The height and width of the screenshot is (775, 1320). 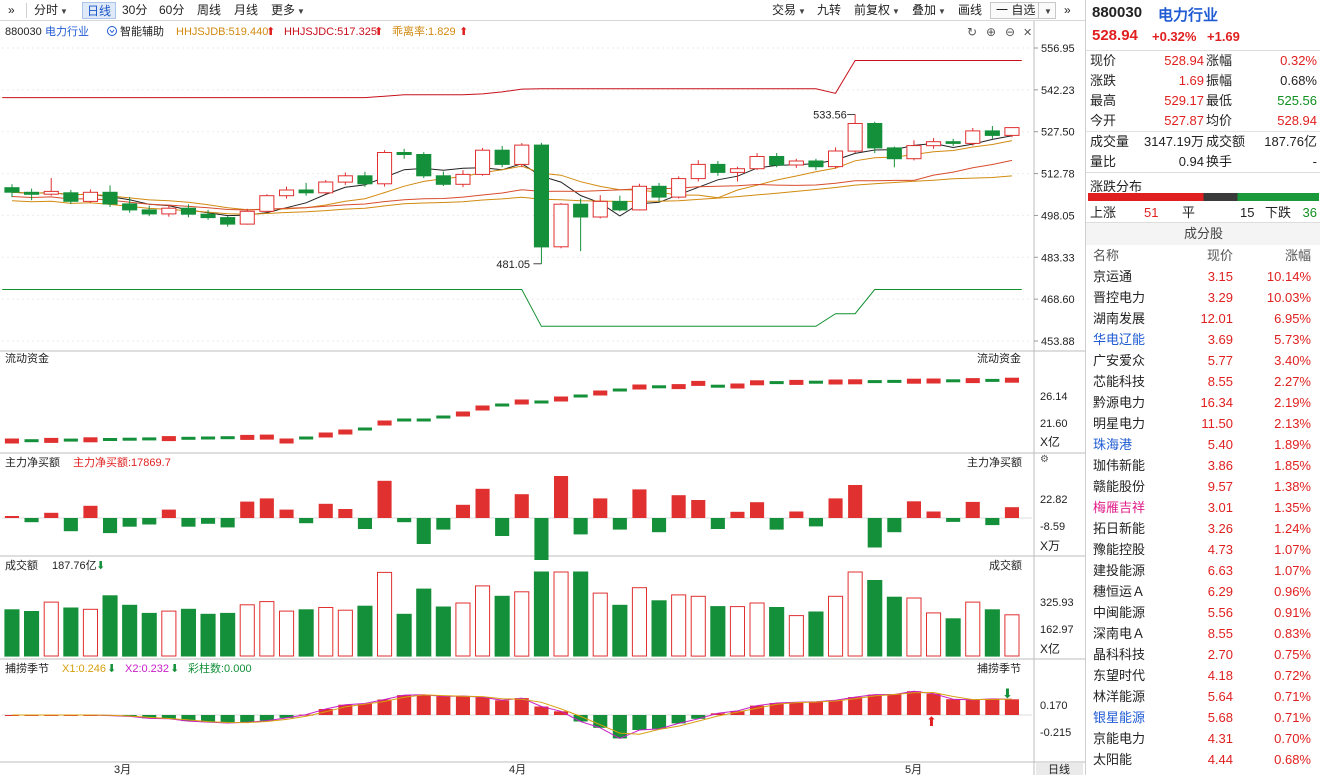 What do you see at coordinates (1119, 507) in the screenshot?
I see `stock-name: 梅雁吉祥` at bounding box center [1119, 507].